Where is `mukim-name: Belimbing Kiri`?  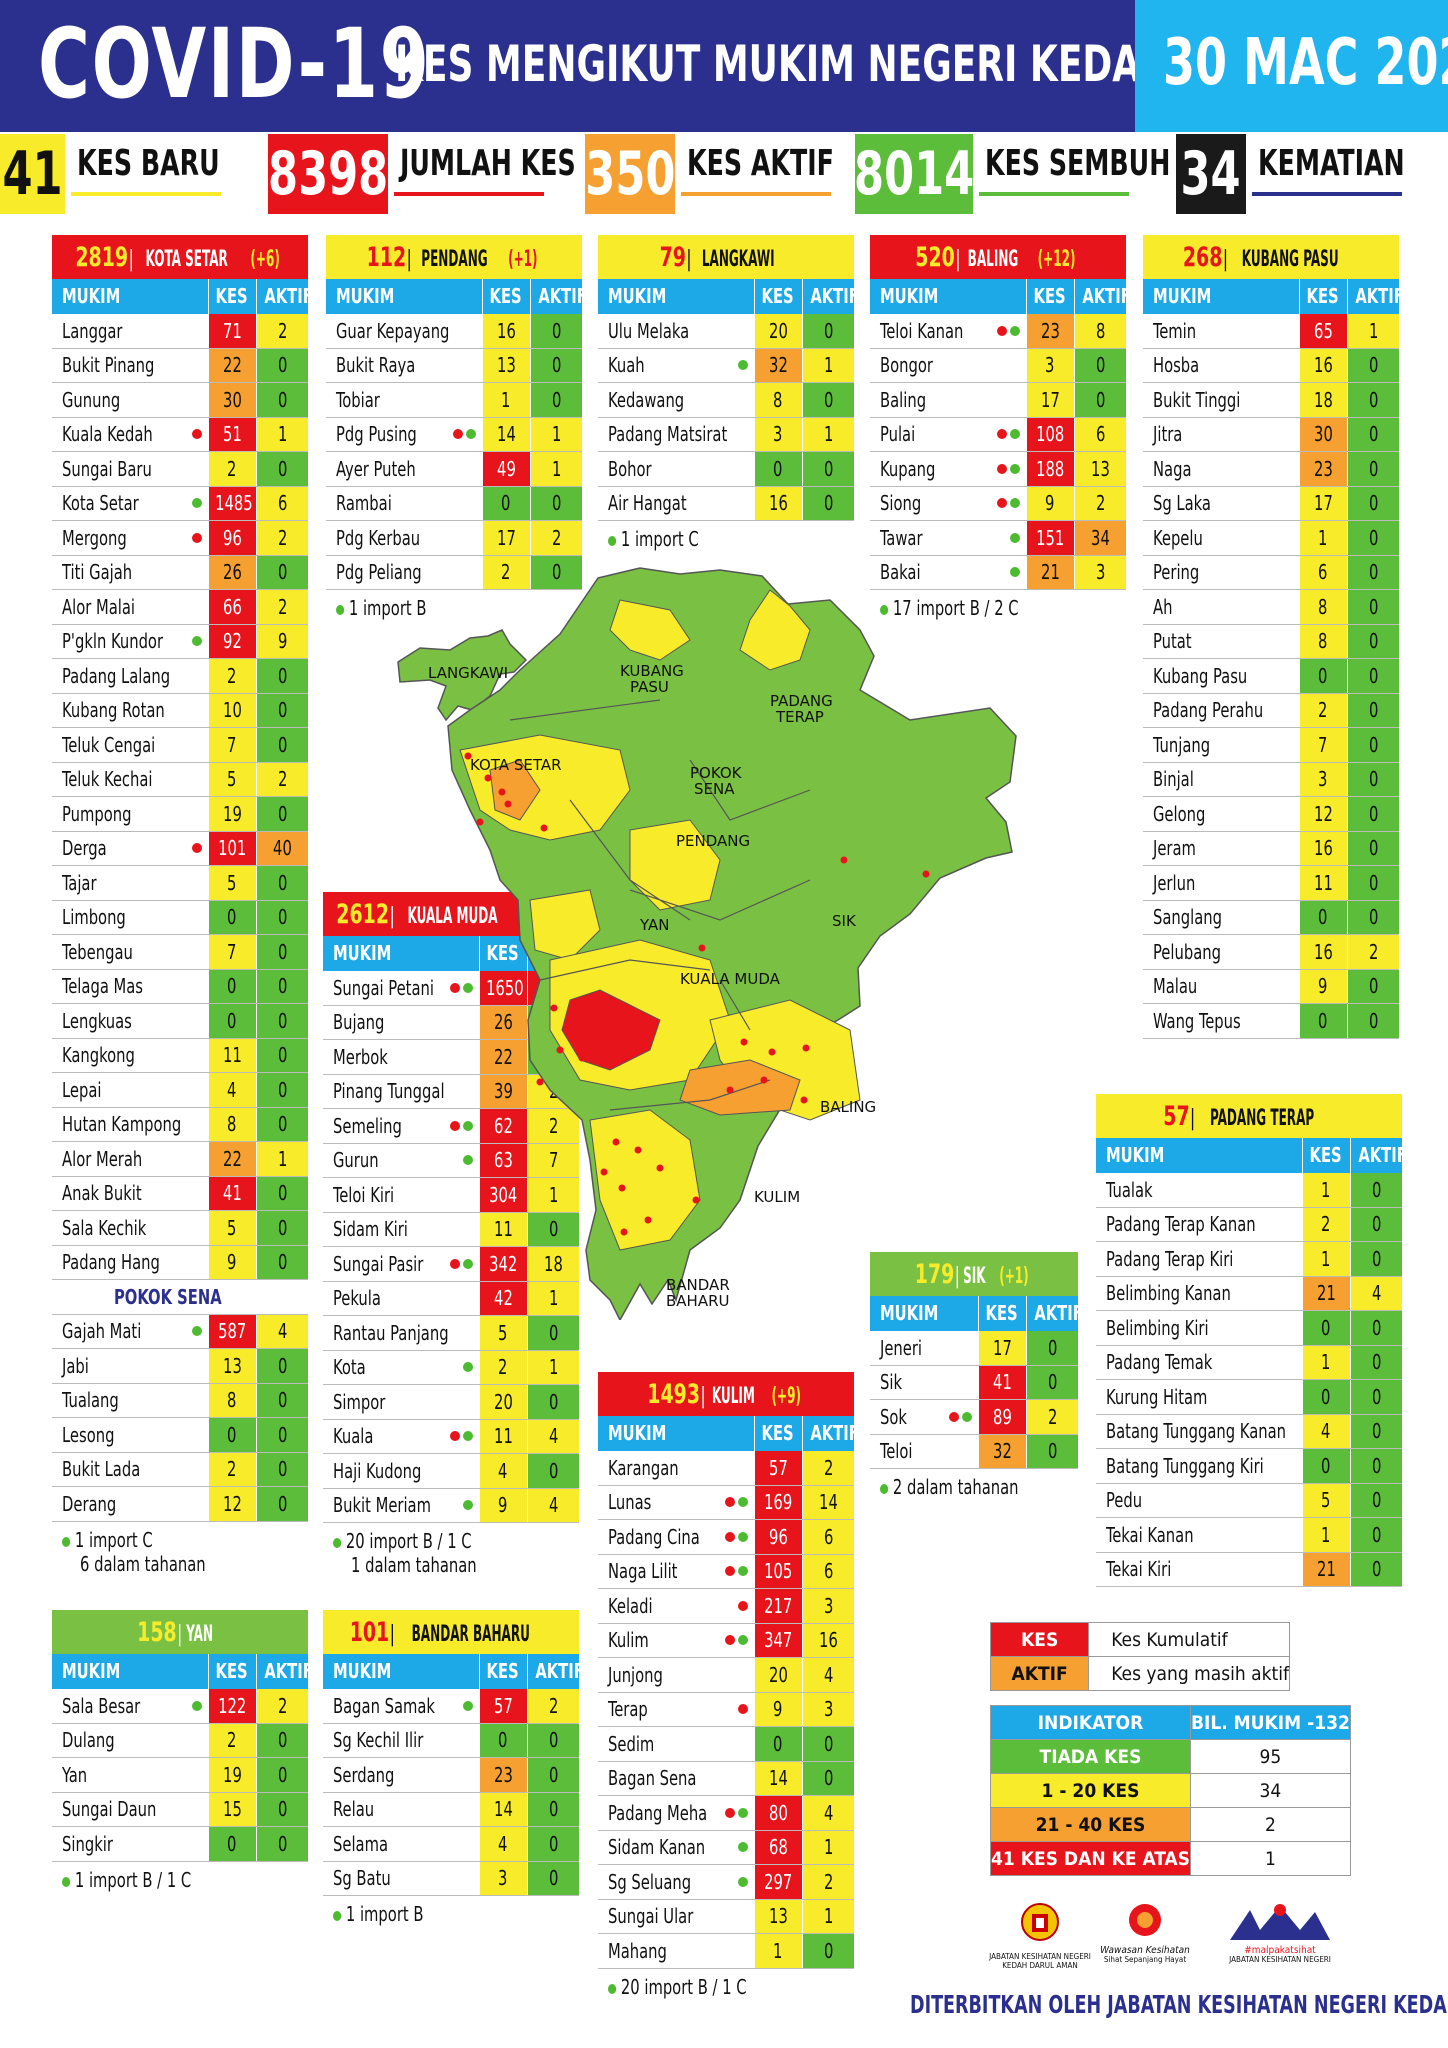
mukim-name: Belimbing Kiri is located at coordinates (1199, 1328).